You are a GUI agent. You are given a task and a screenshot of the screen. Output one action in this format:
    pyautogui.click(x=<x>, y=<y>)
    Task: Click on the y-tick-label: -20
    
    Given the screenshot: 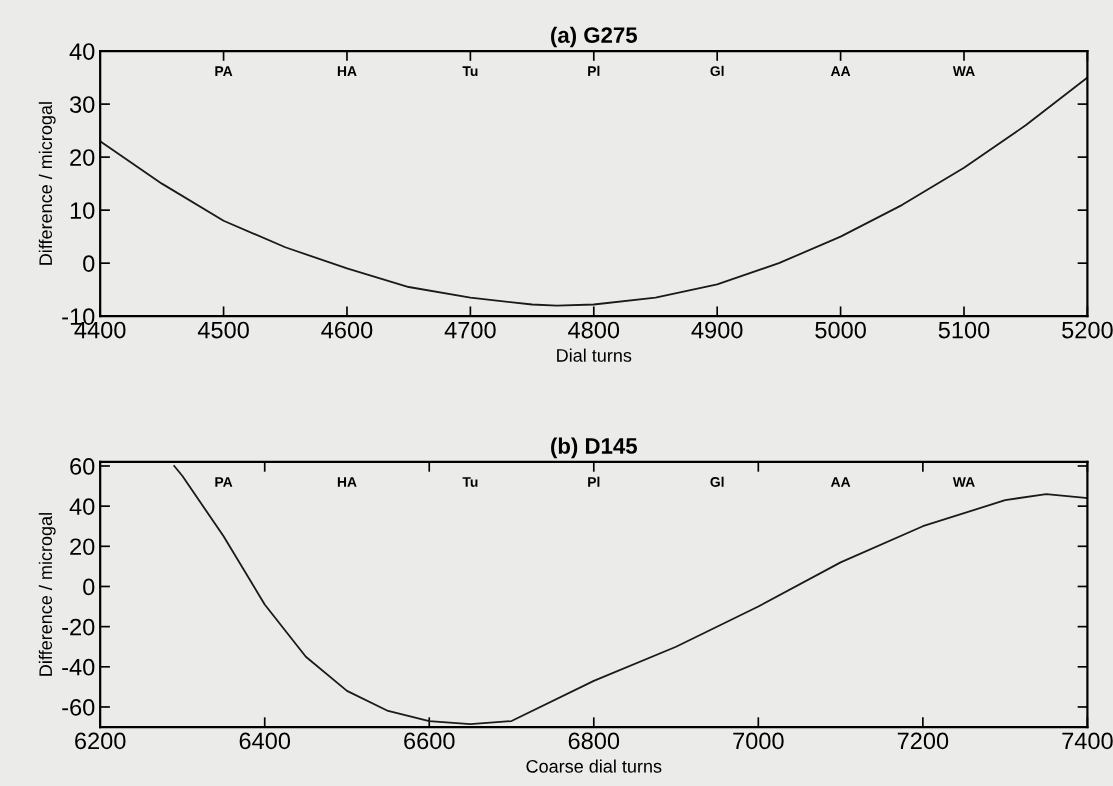 What is the action you would take?
    pyautogui.click(x=78, y=627)
    